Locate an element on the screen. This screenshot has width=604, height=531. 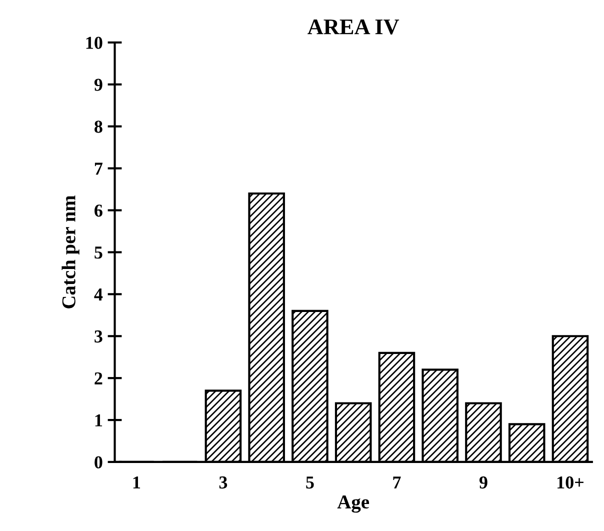
x-tick-label: 3 is located at coordinates (223, 482).